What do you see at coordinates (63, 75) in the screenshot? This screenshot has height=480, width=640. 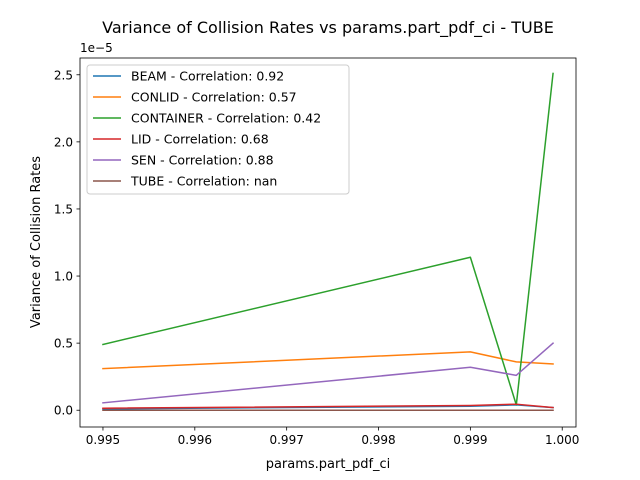 I see `y-tick-label: 2.5` at bounding box center [63, 75].